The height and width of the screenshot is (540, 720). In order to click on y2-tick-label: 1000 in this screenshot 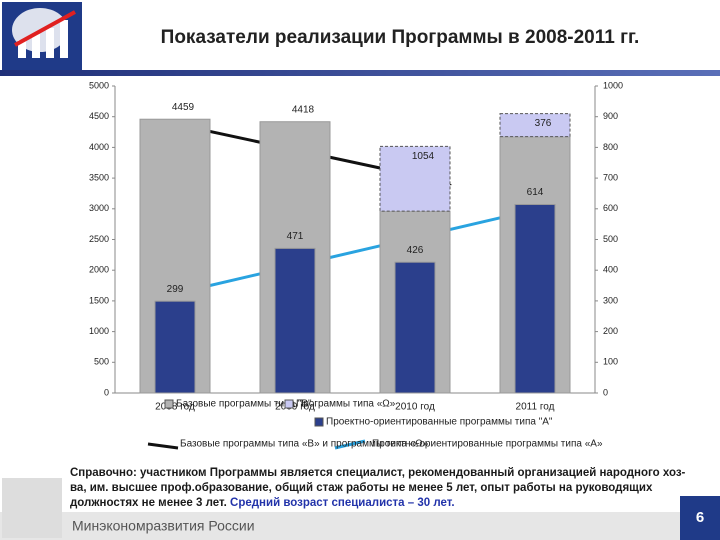, I will do `click(613, 85)`.